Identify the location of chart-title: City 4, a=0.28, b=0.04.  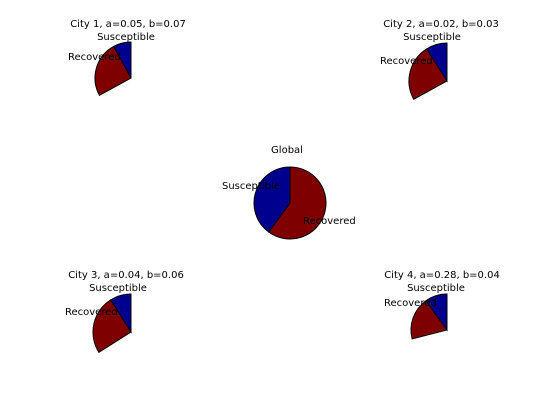
(442, 275).